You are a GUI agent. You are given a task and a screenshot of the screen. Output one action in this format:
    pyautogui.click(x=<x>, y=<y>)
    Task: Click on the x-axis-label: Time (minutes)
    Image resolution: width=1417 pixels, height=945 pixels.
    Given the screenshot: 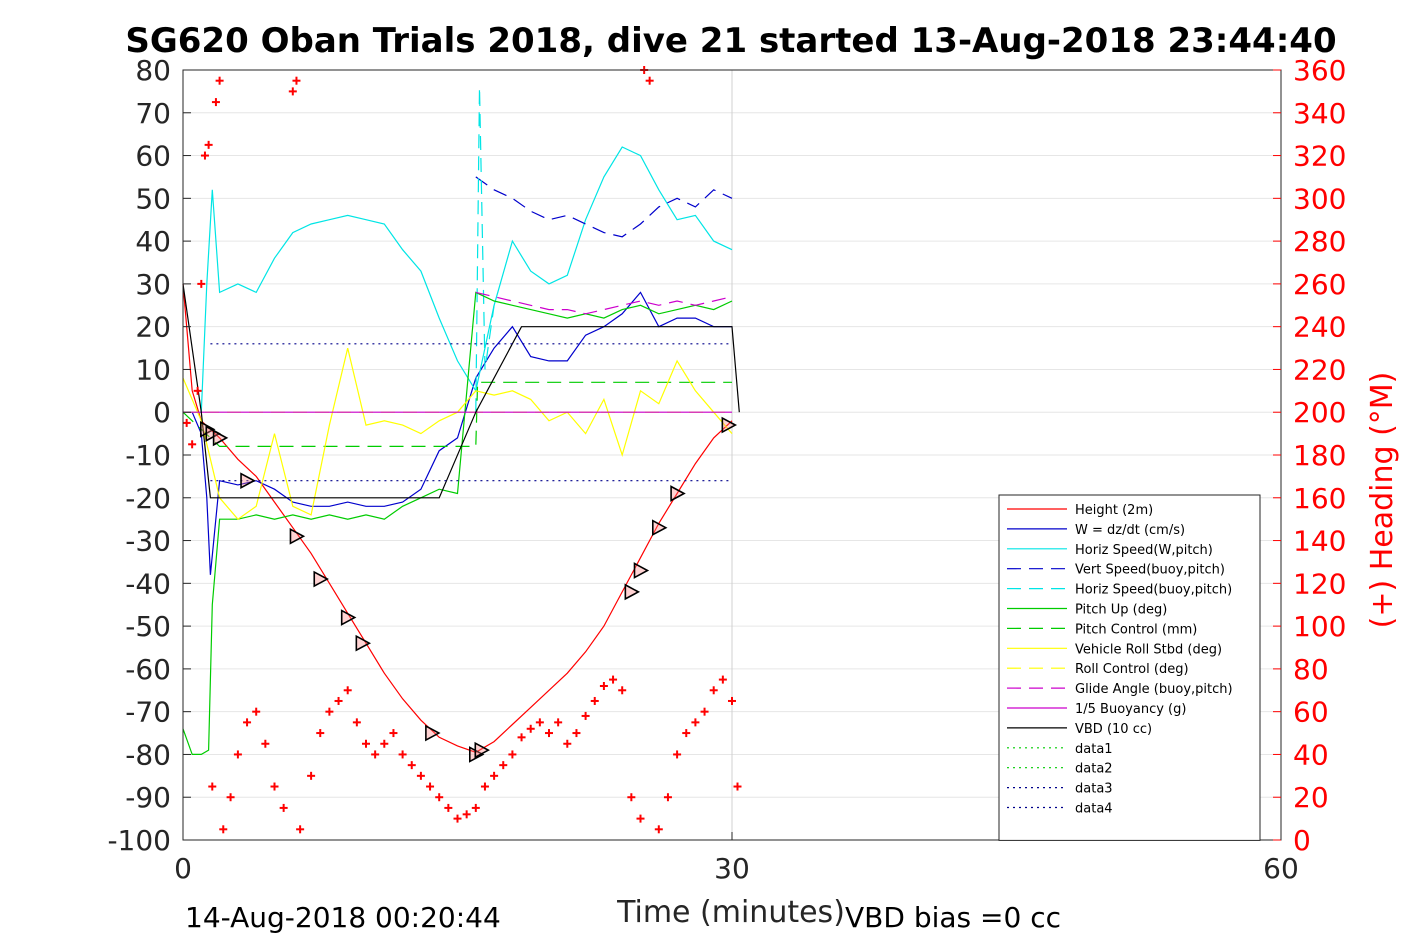 What is the action you would take?
    pyautogui.click(x=730, y=912)
    